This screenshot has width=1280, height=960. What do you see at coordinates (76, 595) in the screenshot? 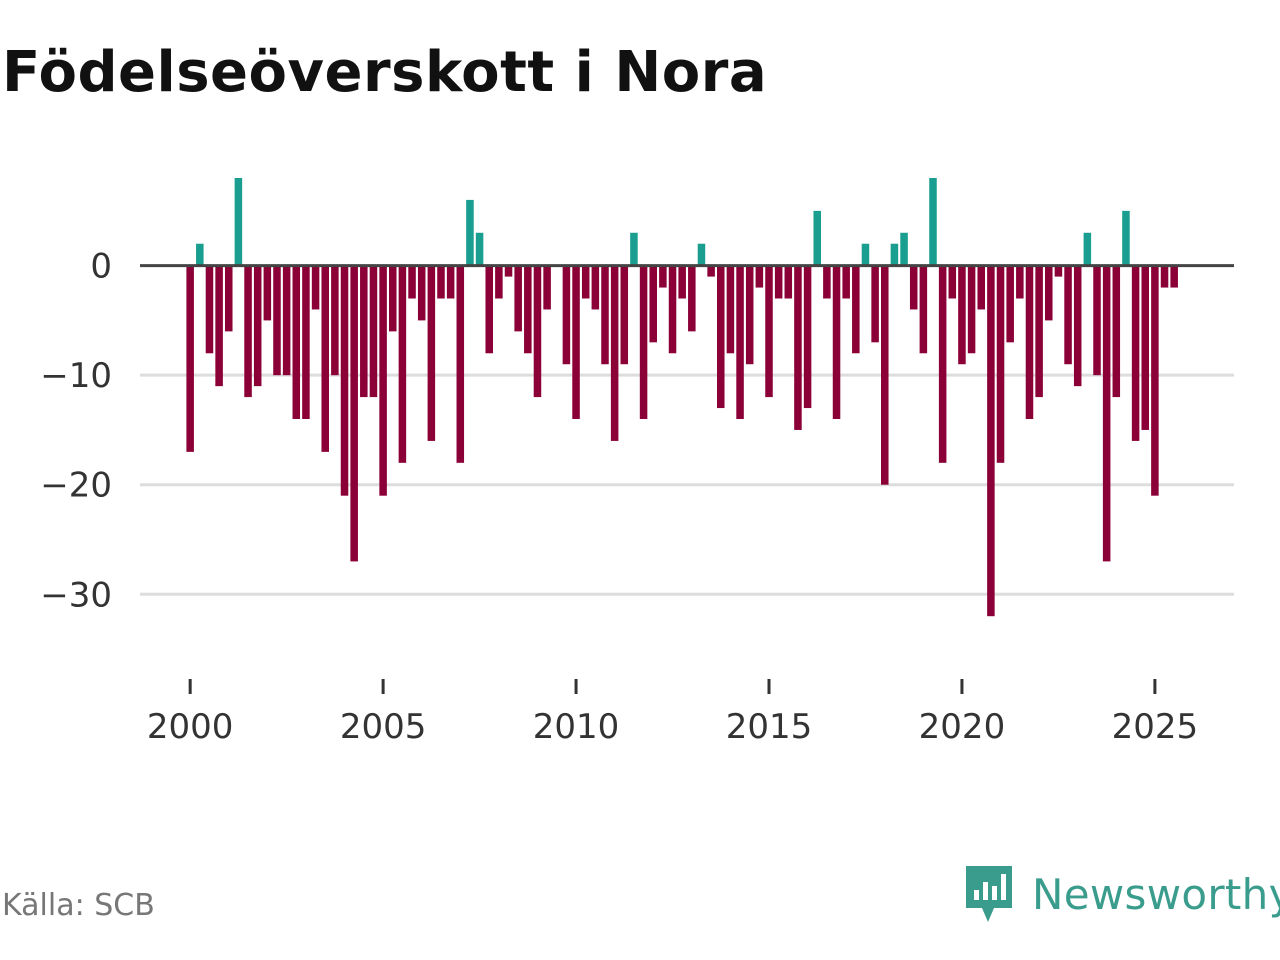
I see `y-tick-label: −30` at bounding box center [76, 595].